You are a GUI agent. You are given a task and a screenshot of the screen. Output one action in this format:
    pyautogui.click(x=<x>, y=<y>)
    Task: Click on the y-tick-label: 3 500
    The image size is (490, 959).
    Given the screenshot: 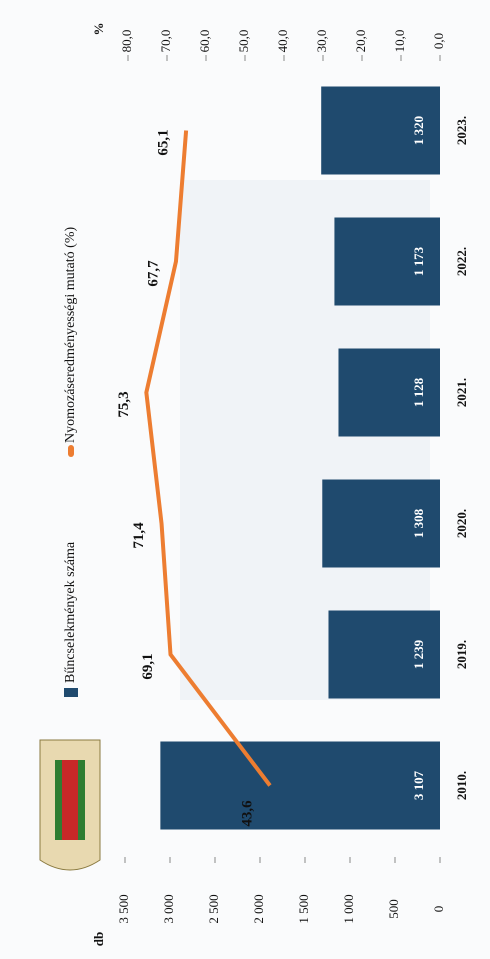 What is the action you would take?
    pyautogui.click(x=123, y=908)
    